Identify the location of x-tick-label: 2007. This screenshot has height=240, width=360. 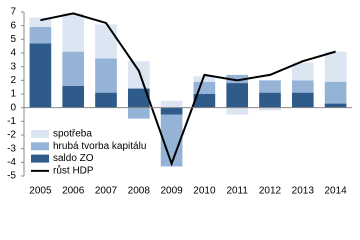
(106, 191).